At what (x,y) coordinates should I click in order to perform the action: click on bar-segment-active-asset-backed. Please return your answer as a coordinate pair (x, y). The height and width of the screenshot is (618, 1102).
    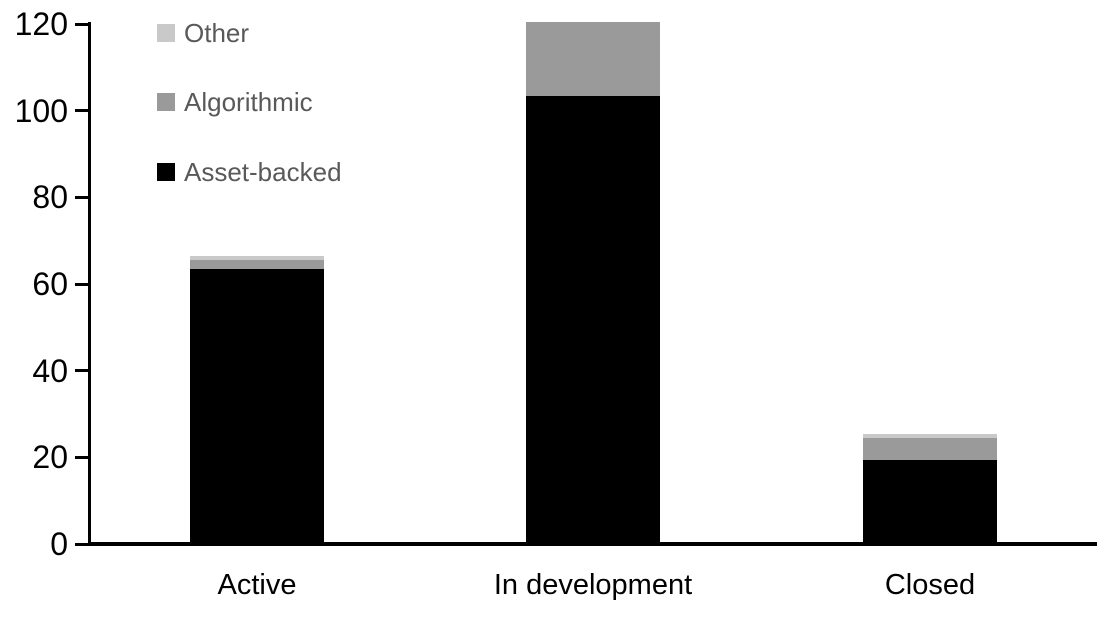
    Looking at the image, I should click on (257, 405).